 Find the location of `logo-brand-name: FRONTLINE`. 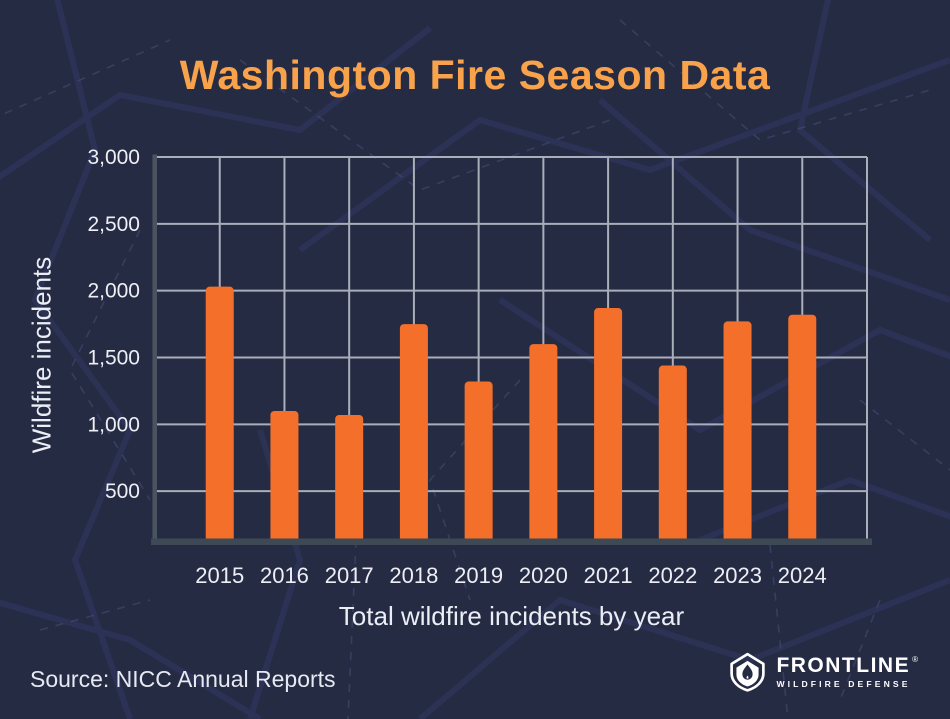

logo-brand-name: FRONTLINE is located at coordinates (843, 665).